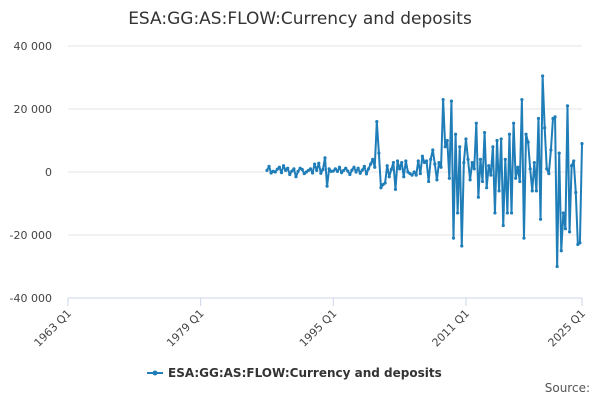 This screenshot has width=600, height=400. I want to click on y-tick-label: 40 000, so click(33, 46).